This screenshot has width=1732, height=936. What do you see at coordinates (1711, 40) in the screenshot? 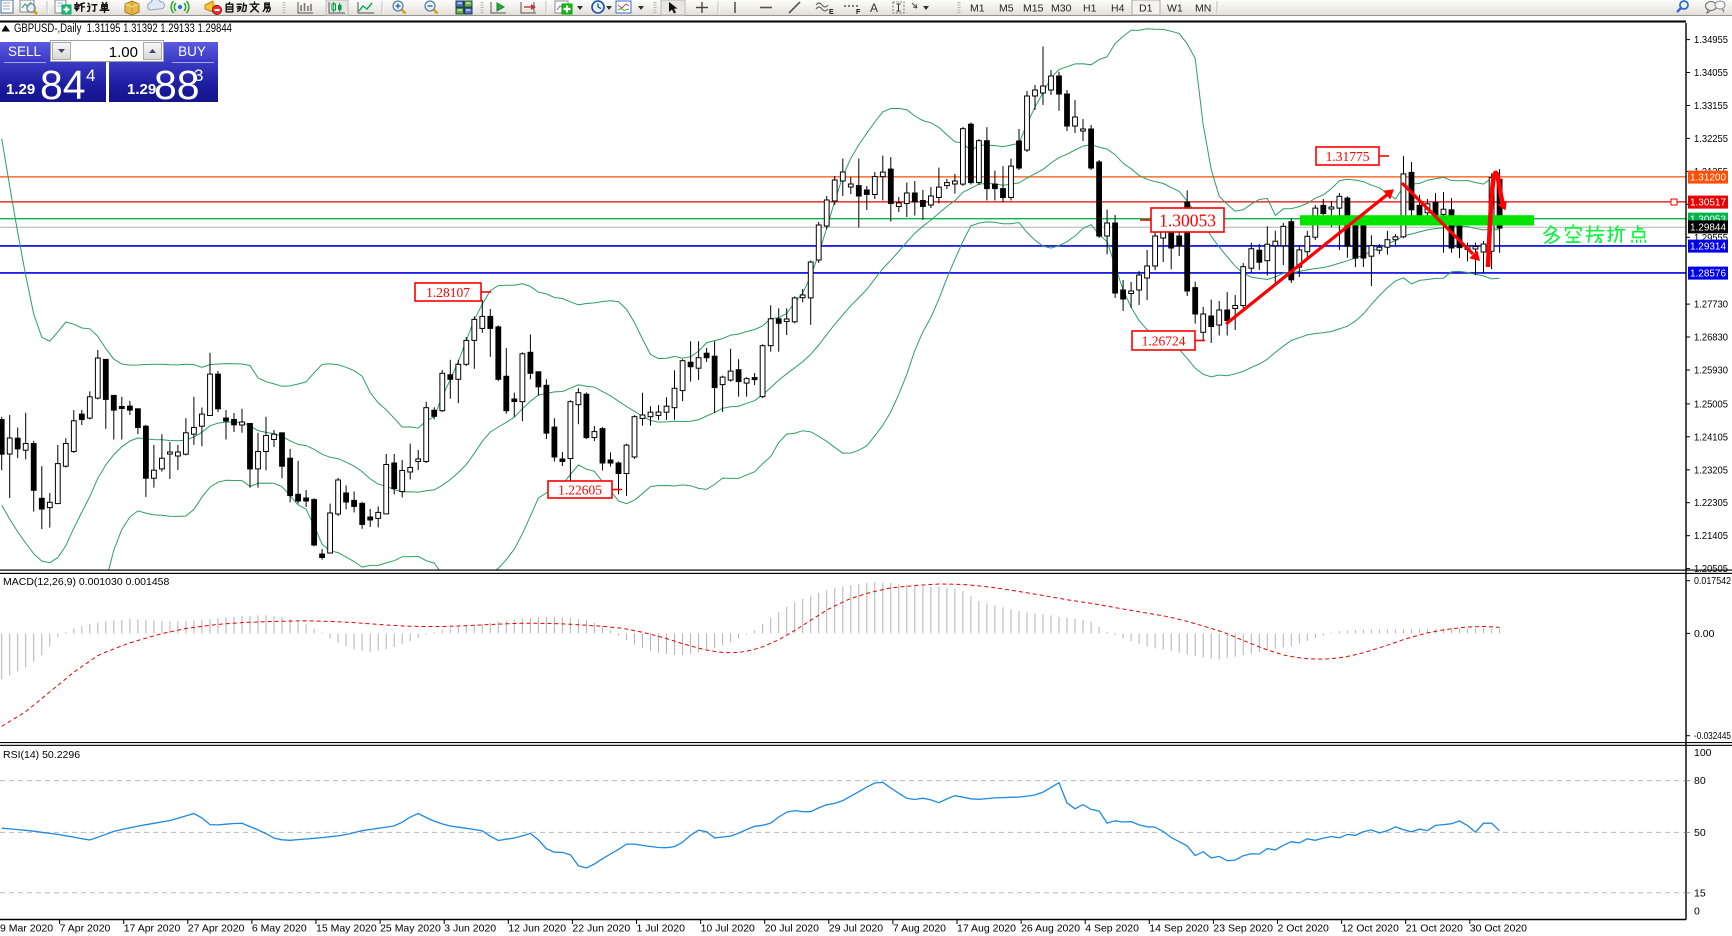
I see `svg-text: 1.34955` at bounding box center [1711, 40].